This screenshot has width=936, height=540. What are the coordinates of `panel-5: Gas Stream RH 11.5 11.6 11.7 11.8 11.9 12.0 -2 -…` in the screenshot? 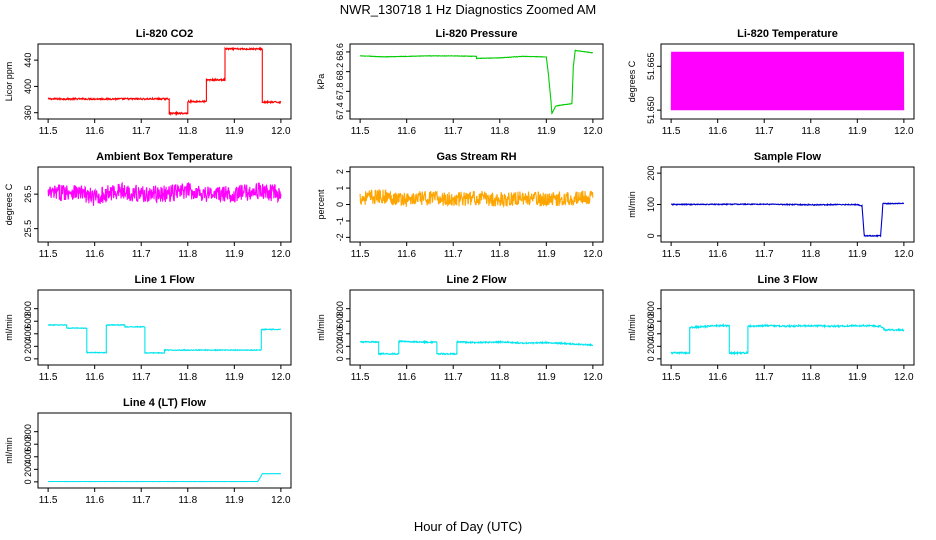 It's located at (460, 205).